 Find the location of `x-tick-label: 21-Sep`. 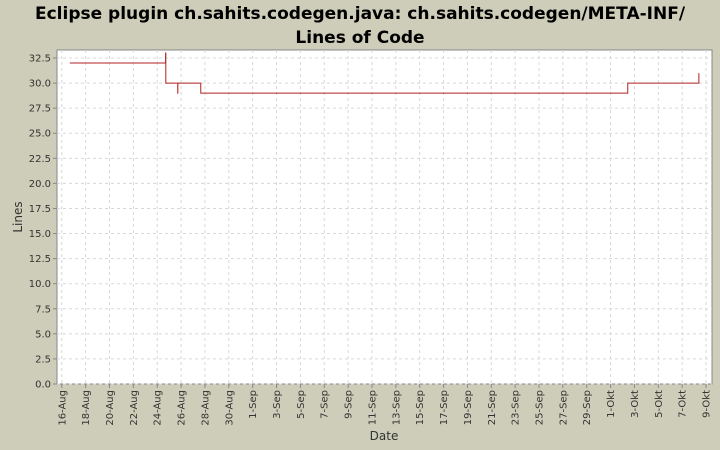

x-tick-label: 21-Sep is located at coordinates (492, 407).